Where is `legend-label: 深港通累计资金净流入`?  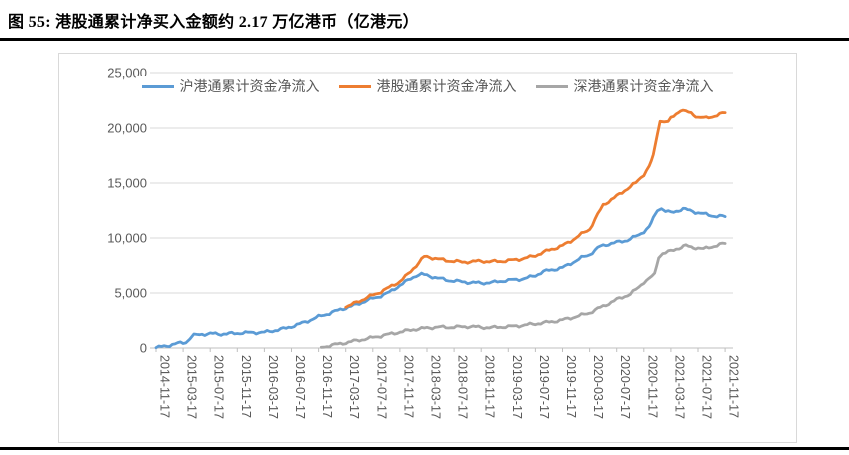 legend-label: 深港通累计资金净流入 is located at coordinates (643, 86).